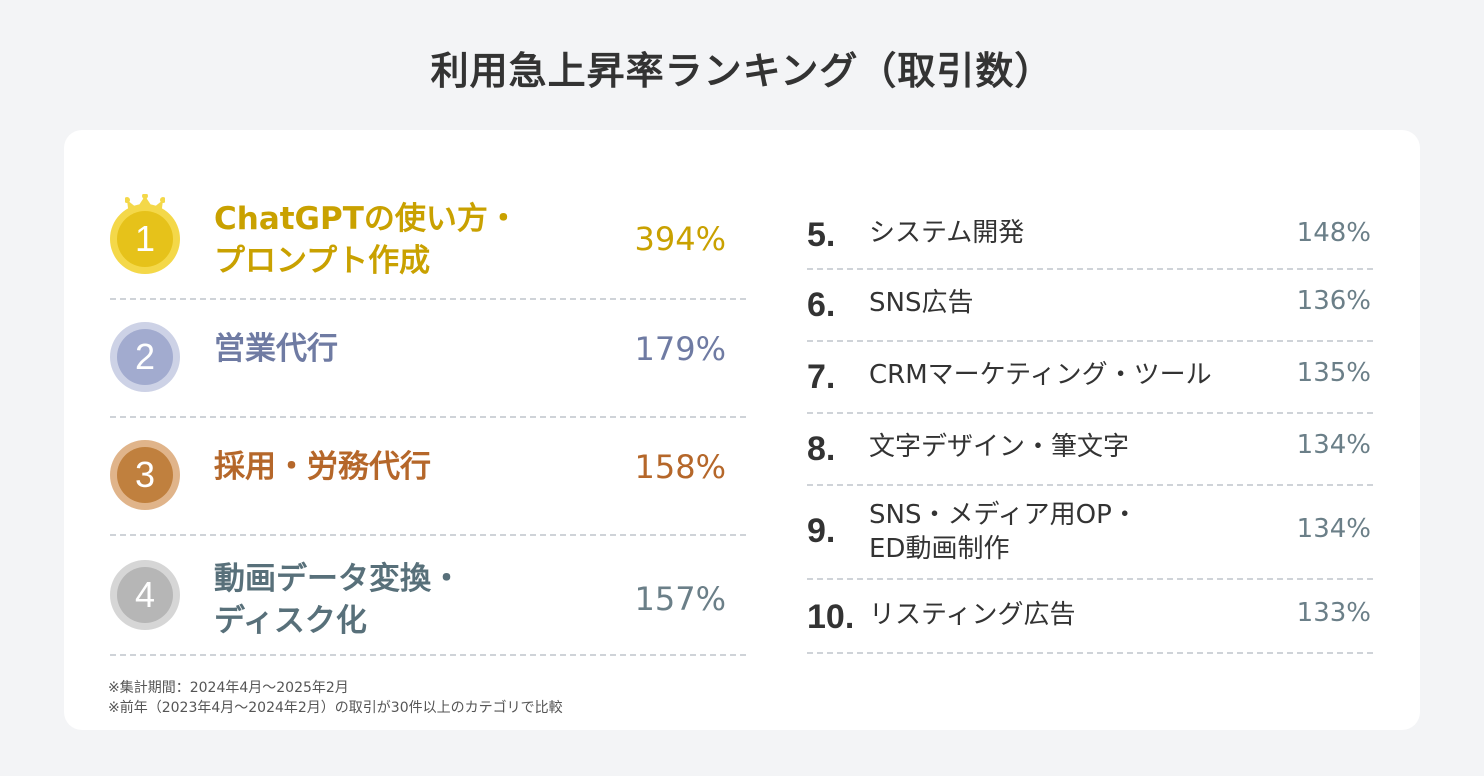 This screenshot has height=776, width=1484. What do you see at coordinates (322, 467) in the screenshot?
I see `category-name: 採用・労務代行` at bounding box center [322, 467].